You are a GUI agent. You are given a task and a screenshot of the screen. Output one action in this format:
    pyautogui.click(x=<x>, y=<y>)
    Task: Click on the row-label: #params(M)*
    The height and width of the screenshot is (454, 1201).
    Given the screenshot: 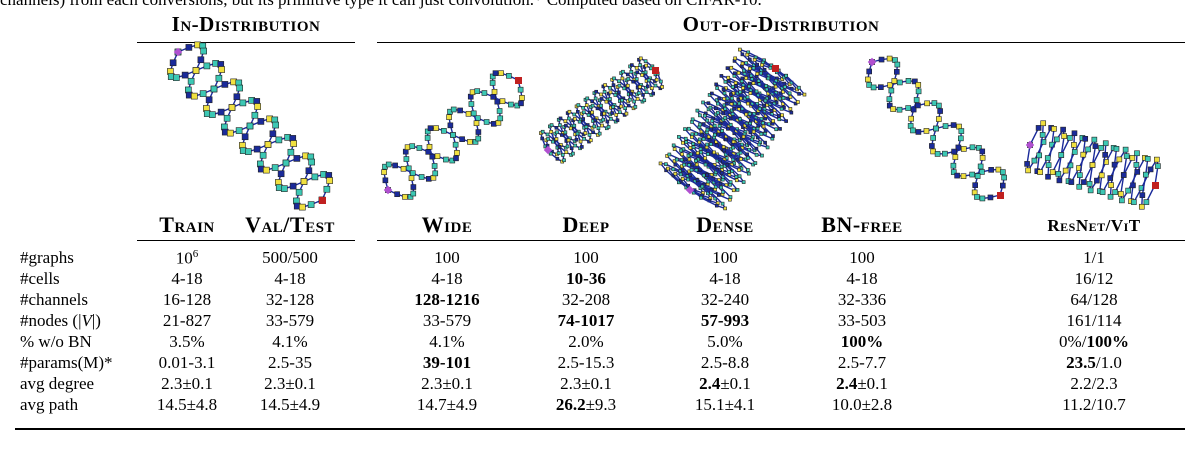 What is the action you would take?
    pyautogui.click(x=66, y=363)
    